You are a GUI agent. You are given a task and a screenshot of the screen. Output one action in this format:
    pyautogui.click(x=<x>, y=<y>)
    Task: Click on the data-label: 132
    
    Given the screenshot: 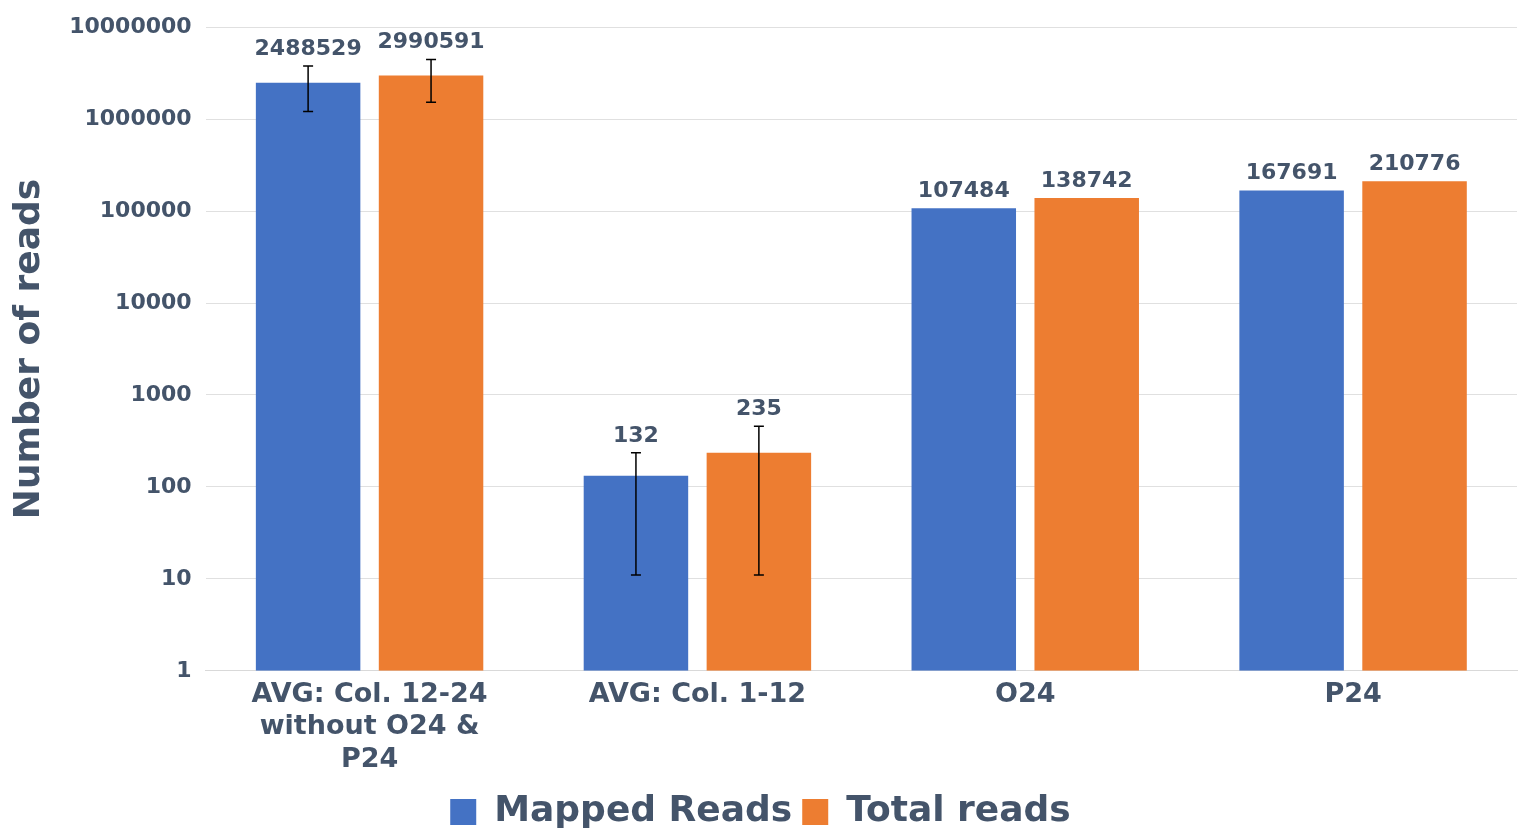 What is the action you would take?
    pyautogui.click(x=635, y=434)
    